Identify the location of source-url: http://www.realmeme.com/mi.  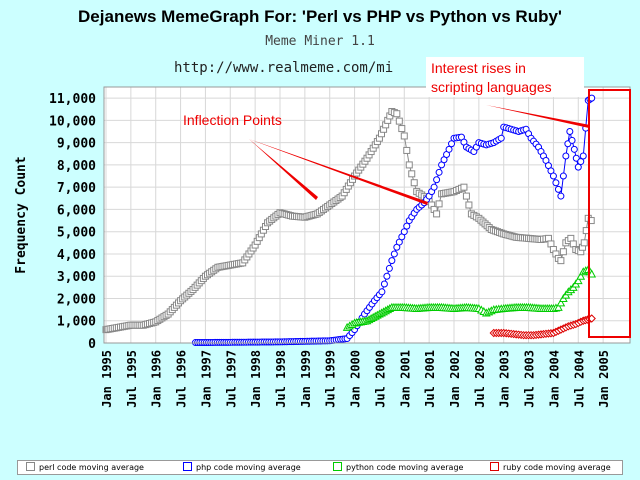
(284, 68).